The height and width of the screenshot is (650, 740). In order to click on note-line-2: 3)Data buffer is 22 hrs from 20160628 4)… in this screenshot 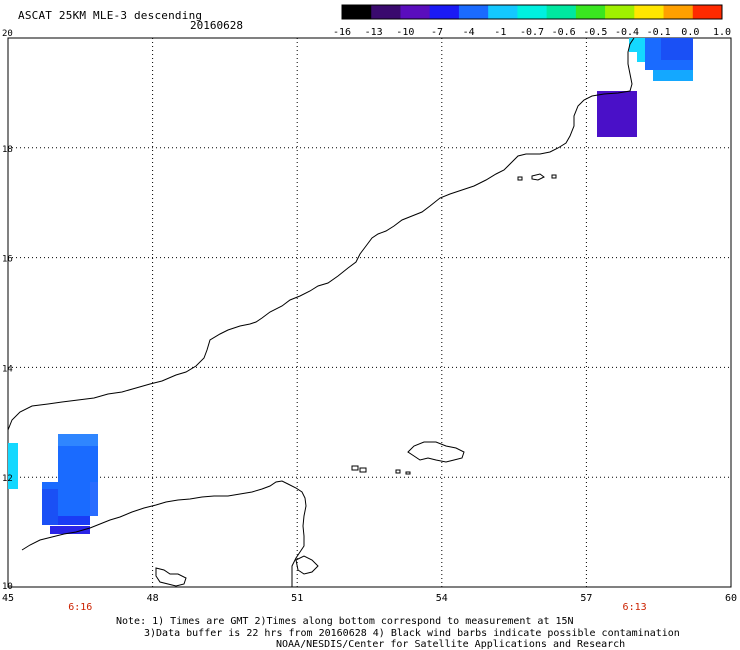, I will do `click(412, 633)`.